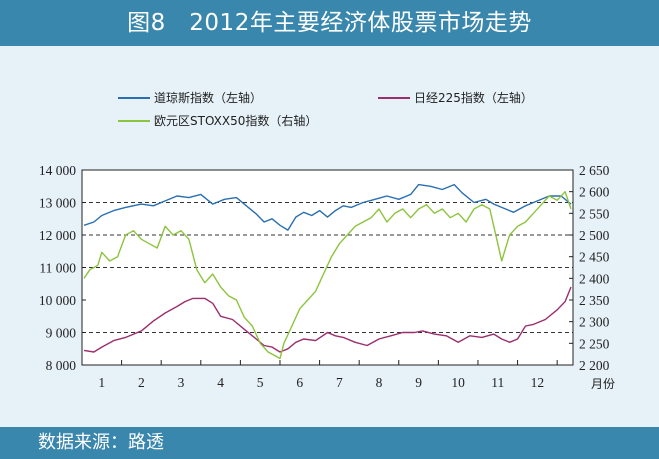 The height and width of the screenshot is (459, 659). Describe the element at coordinates (57, 300) in the screenshot. I see `y-left-tick-label: 10 000` at that location.